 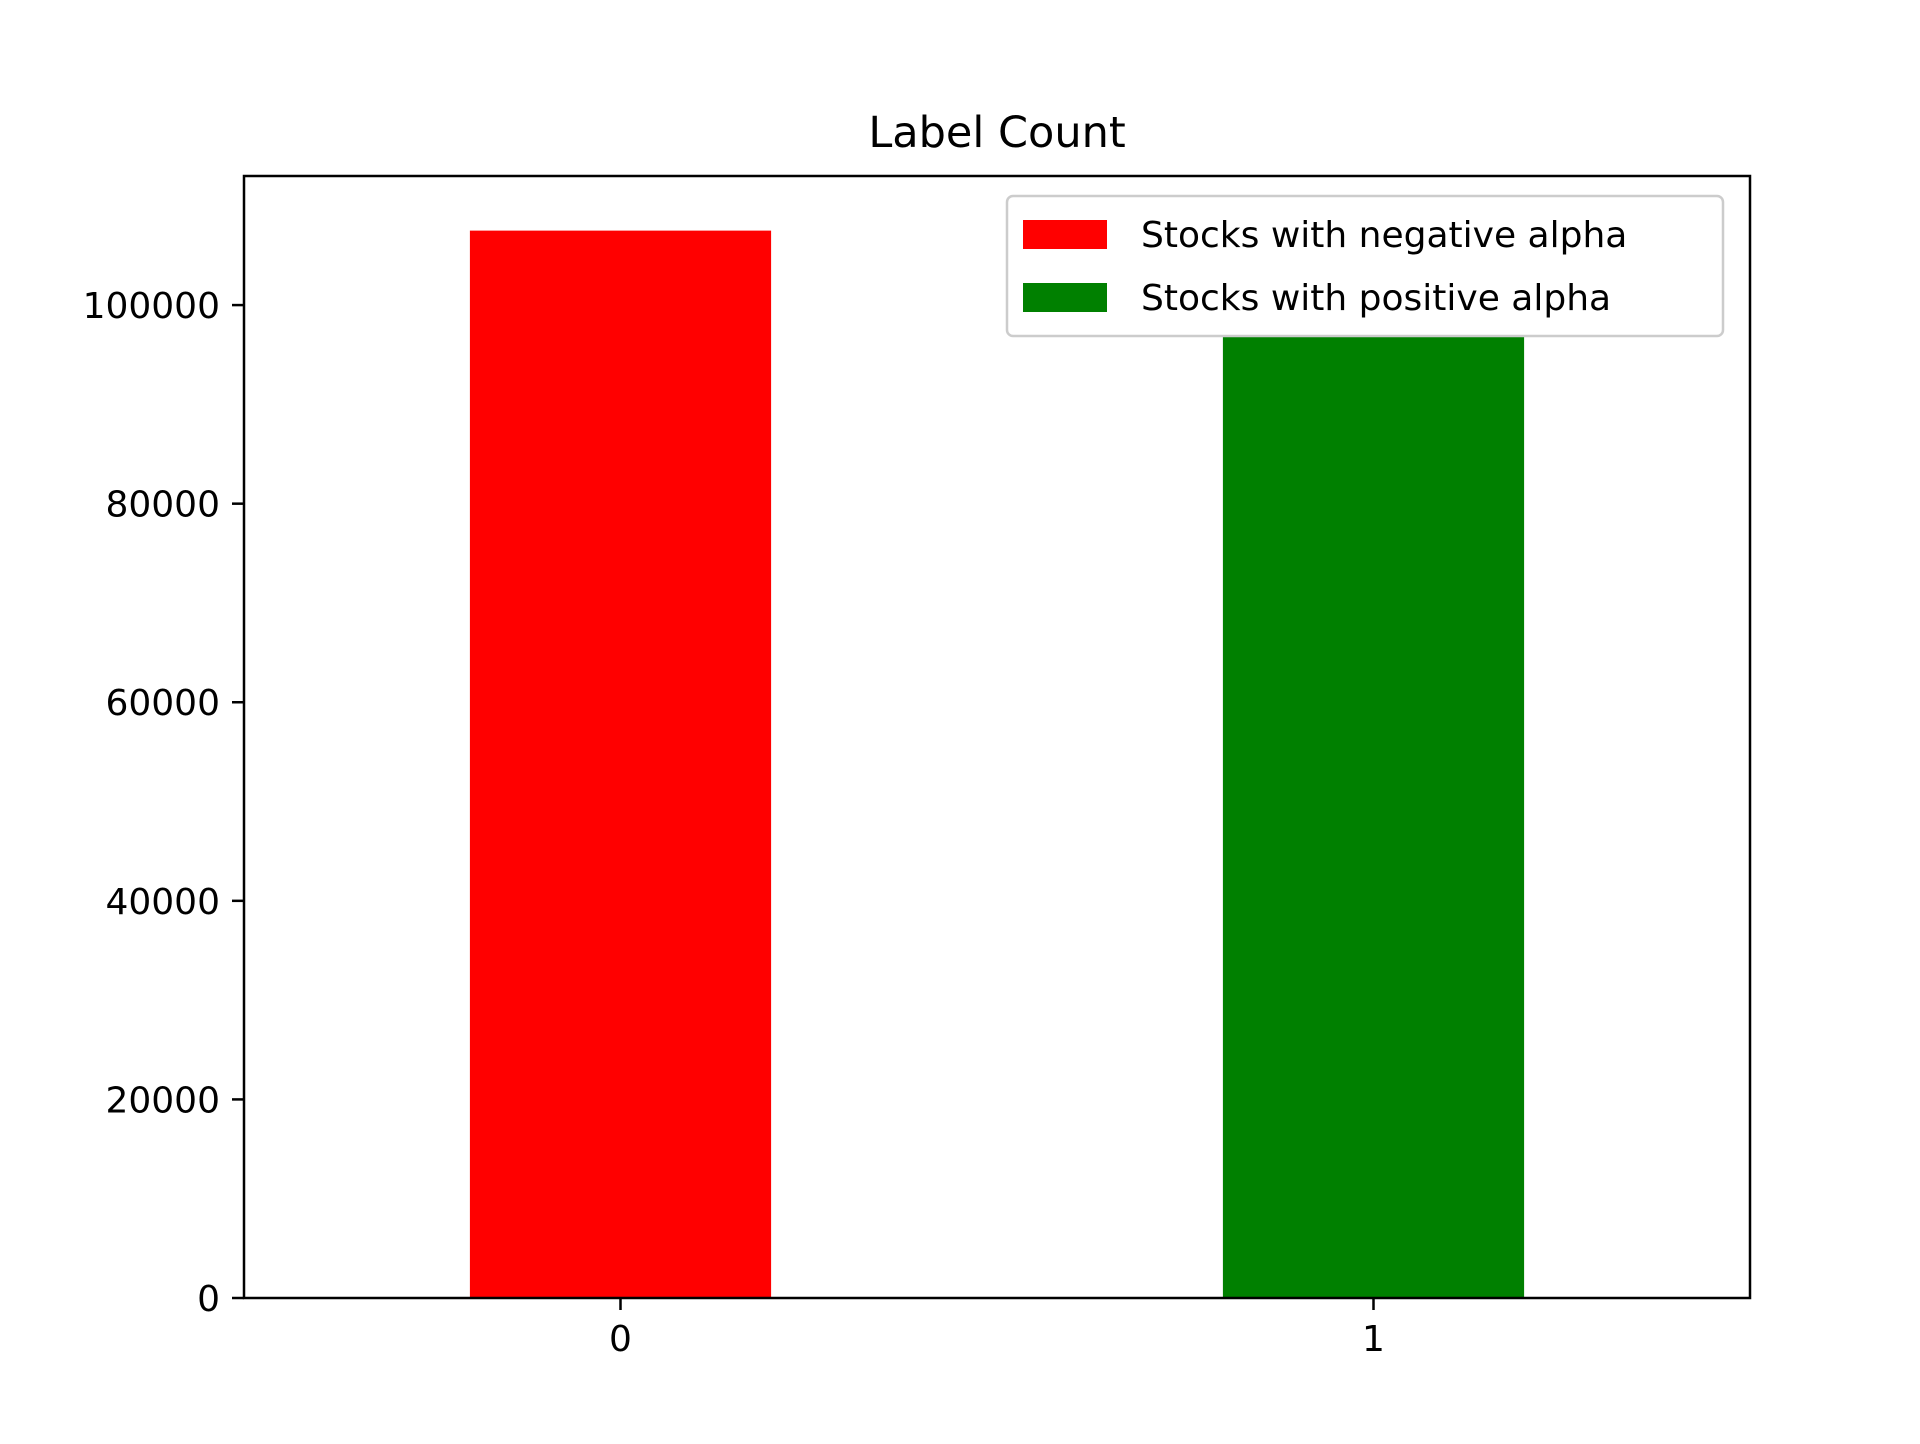 What do you see at coordinates (1384, 235) in the screenshot?
I see `legend-label: Stocks with negative alpha` at bounding box center [1384, 235].